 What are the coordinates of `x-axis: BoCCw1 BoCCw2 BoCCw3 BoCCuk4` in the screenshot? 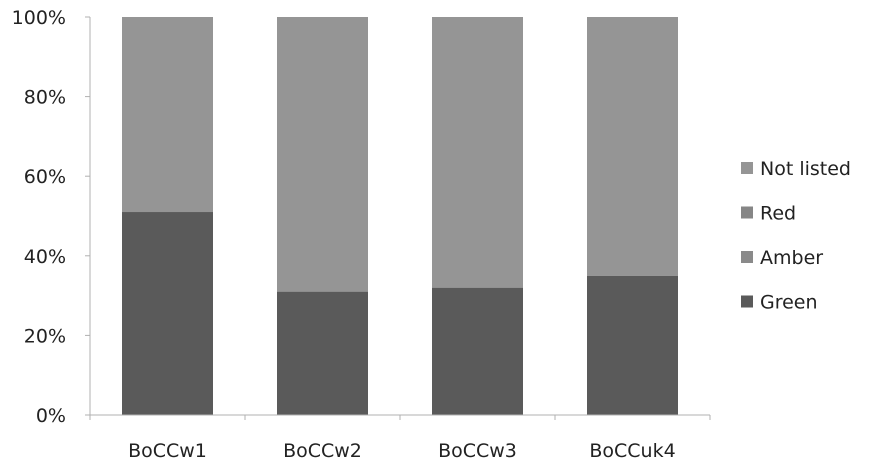 It's located at (400, 438).